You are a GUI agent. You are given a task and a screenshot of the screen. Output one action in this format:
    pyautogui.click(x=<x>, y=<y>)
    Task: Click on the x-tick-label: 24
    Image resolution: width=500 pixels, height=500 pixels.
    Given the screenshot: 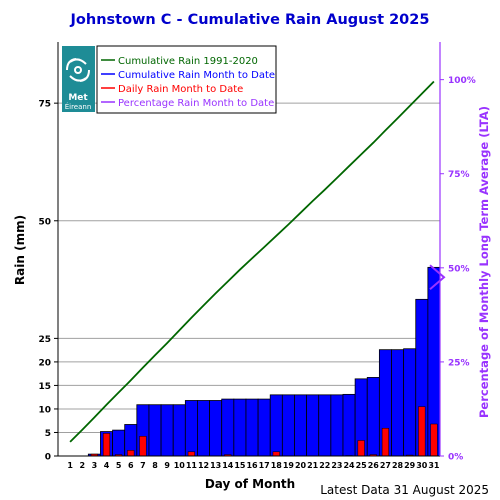 What is the action you would take?
    pyautogui.click(x=349, y=465)
    